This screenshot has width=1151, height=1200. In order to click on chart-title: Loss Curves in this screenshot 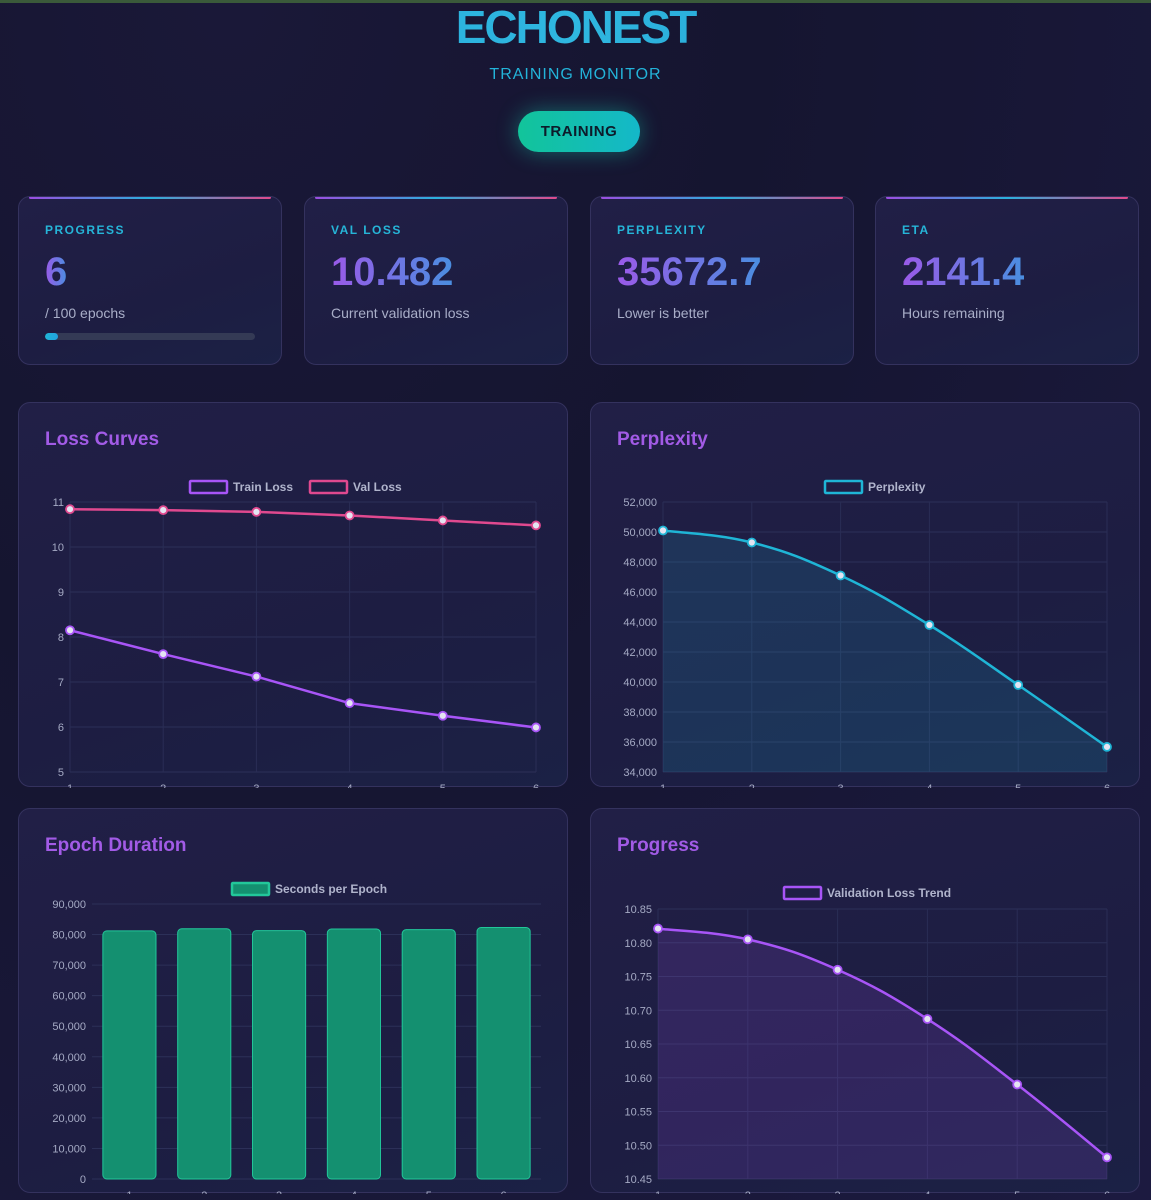, I will do `click(102, 439)`.